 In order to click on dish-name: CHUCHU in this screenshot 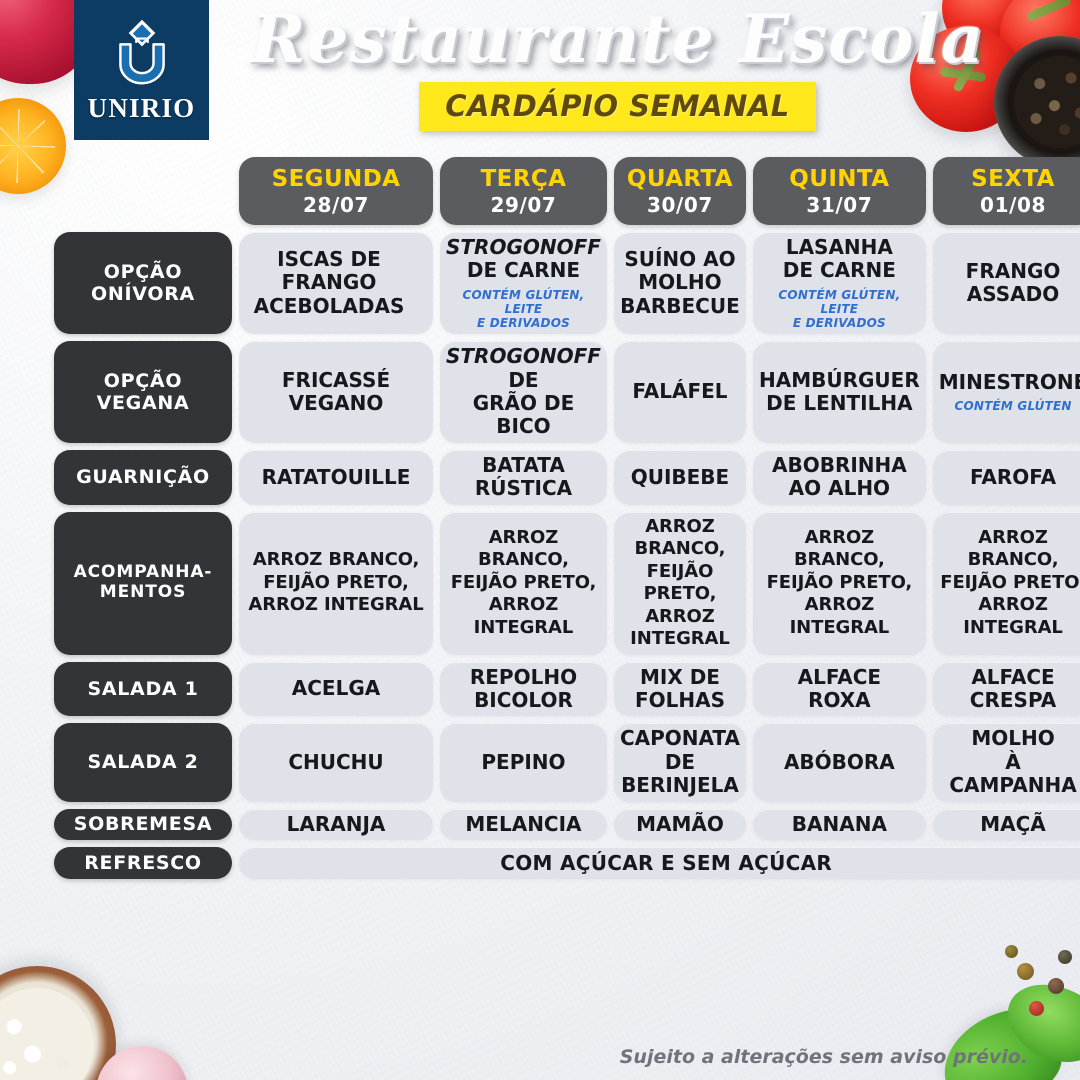, I will do `click(336, 761)`.